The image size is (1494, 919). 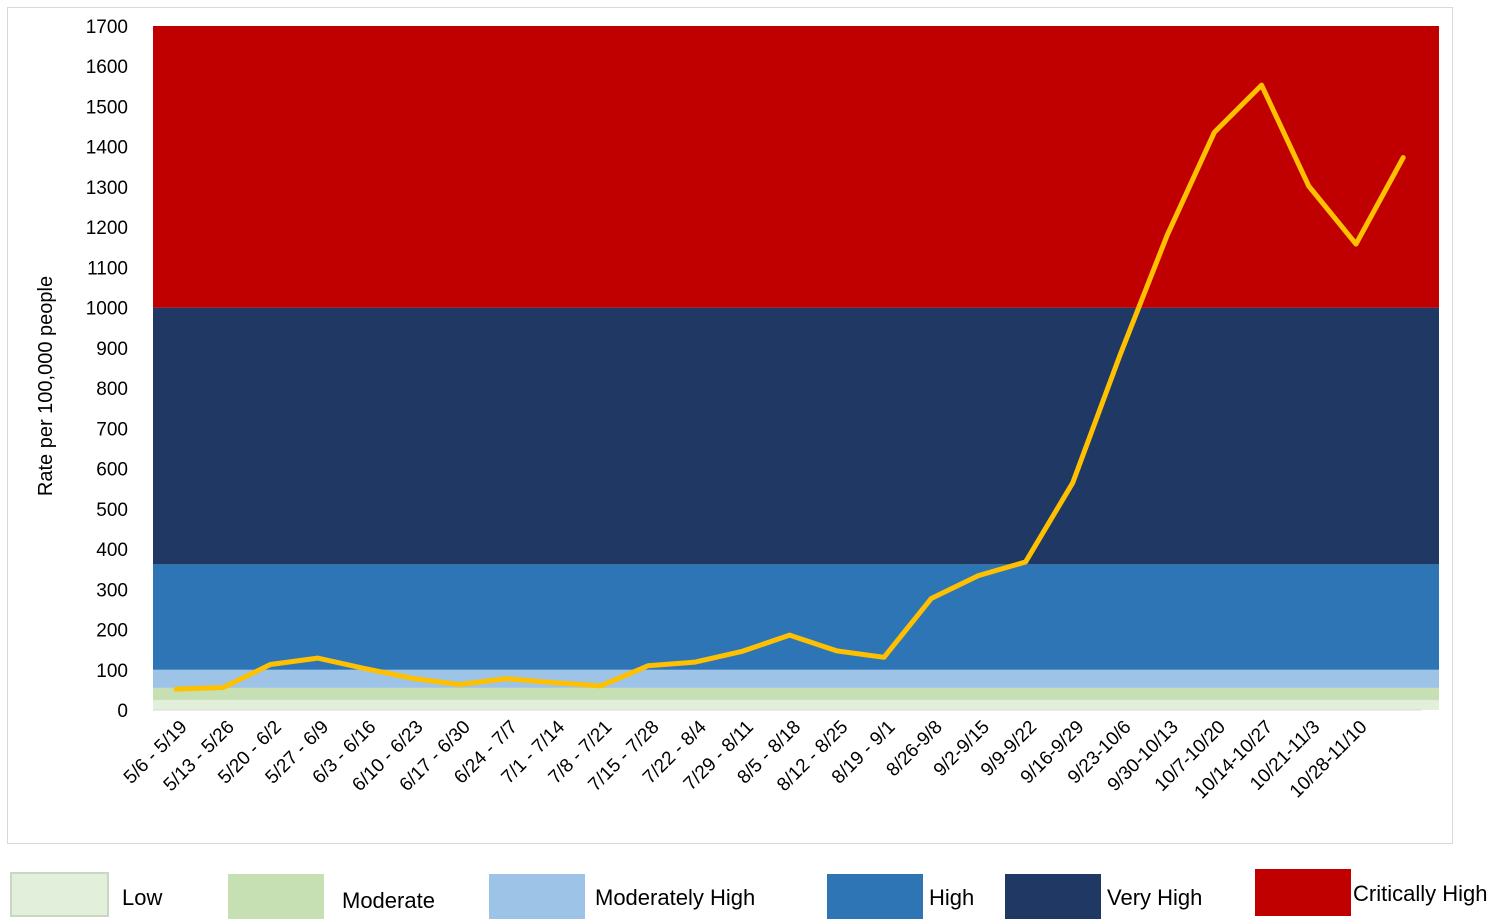 I want to click on y-tick-label: 600, so click(x=112, y=470).